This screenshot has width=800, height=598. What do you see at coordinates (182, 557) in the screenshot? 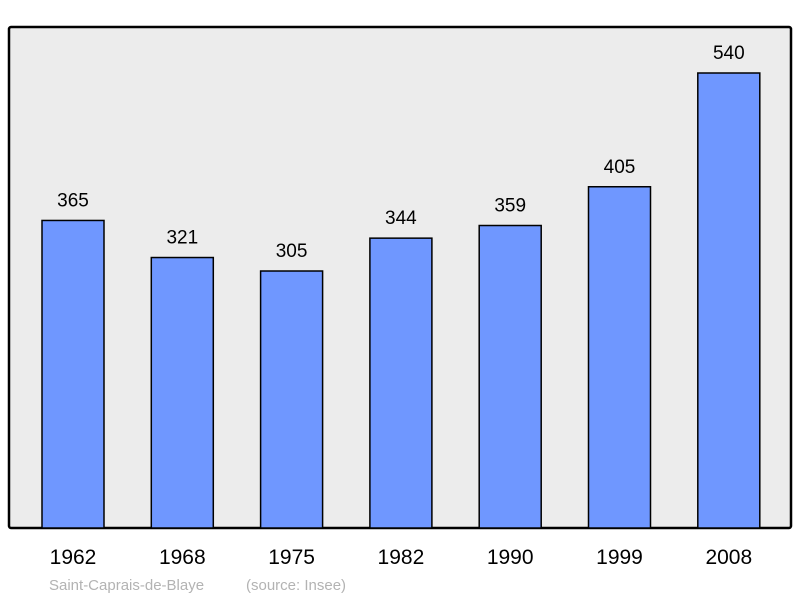
I see `x-tick-label: 1968` at bounding box center [182, 557].